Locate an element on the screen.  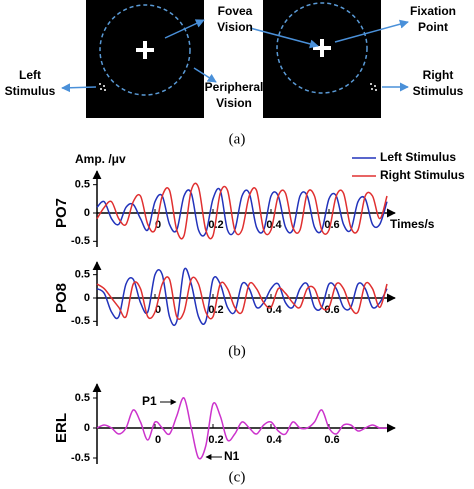
label: Right is located at coordinates (438, 75).